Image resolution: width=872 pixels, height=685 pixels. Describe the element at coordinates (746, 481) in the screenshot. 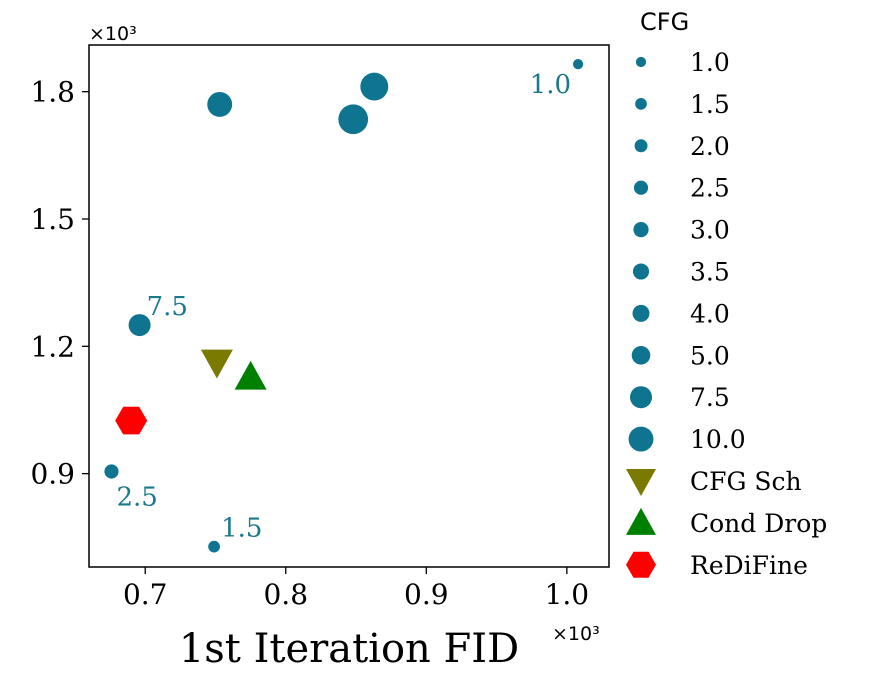

I see `legend-label: CFG Sch` at that location.